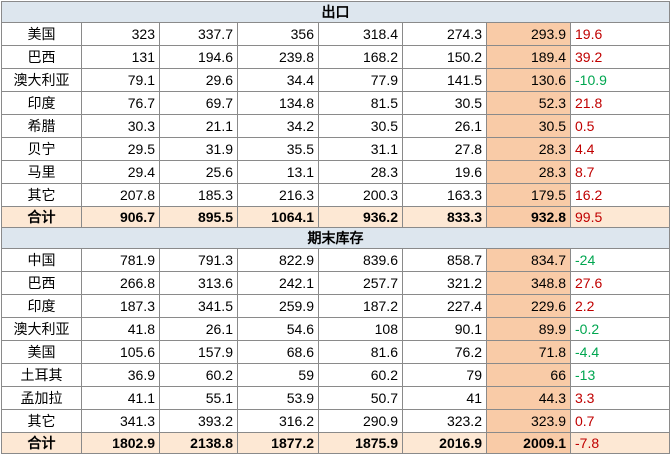  What do you see at coordinates (360, 172) in the screenshot?
I see `value-cell: 28.3` at bounding box center [360, 172].